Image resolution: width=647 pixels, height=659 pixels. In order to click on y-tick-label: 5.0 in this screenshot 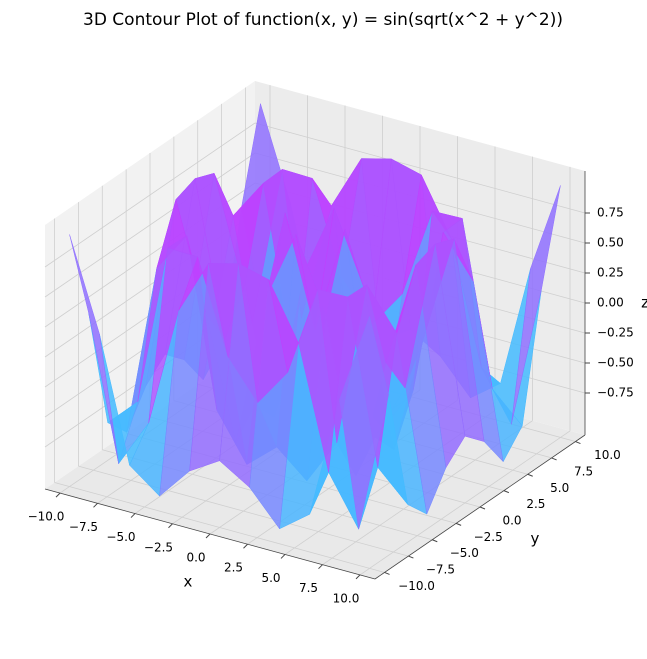, I will do `click(559, 488)`.